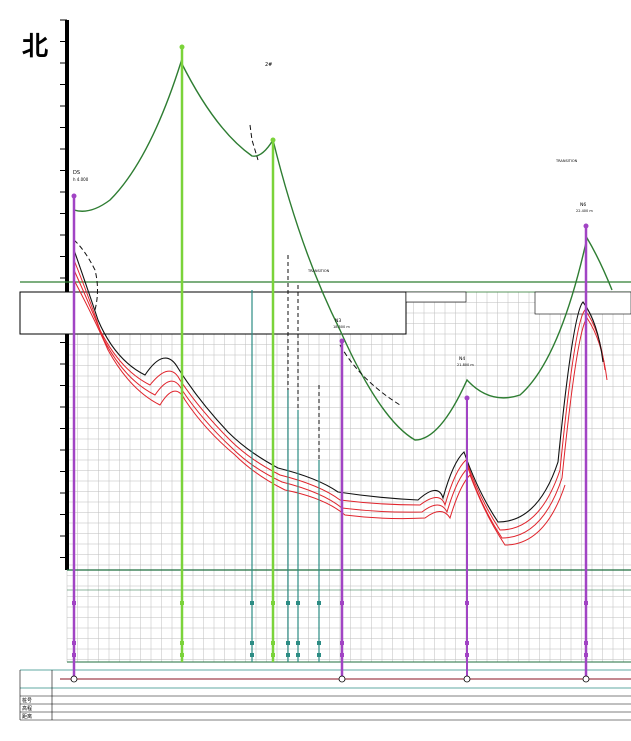 The height and width of the screenshot is (741, 631). Describe the element at coordinates (303, 357) in the screenshot. I see `dashed-teal` at that location.